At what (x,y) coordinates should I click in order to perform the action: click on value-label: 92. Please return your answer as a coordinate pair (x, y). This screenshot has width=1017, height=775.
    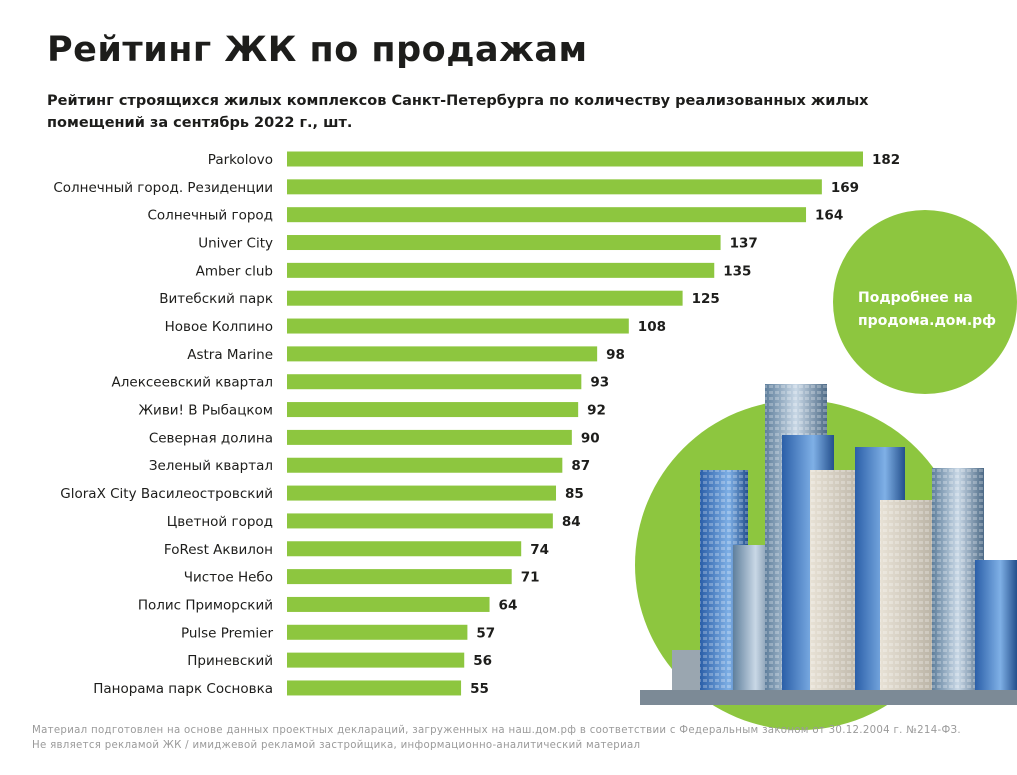
    Looking at the image, I should click on (596, 411).